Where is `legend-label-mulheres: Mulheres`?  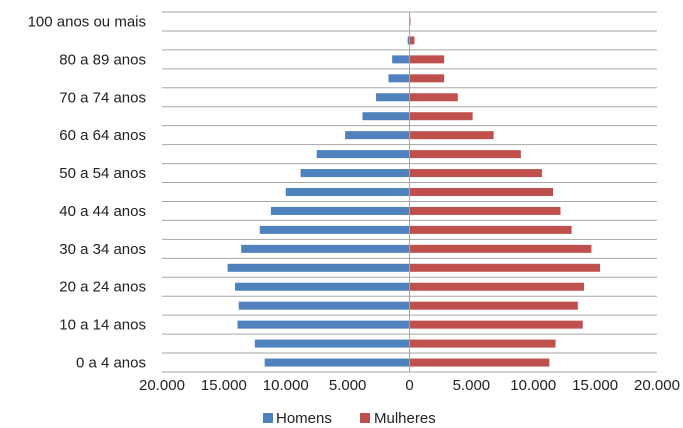
legend-label-mulheres: Mulheres is located at coordinates (405, 418).